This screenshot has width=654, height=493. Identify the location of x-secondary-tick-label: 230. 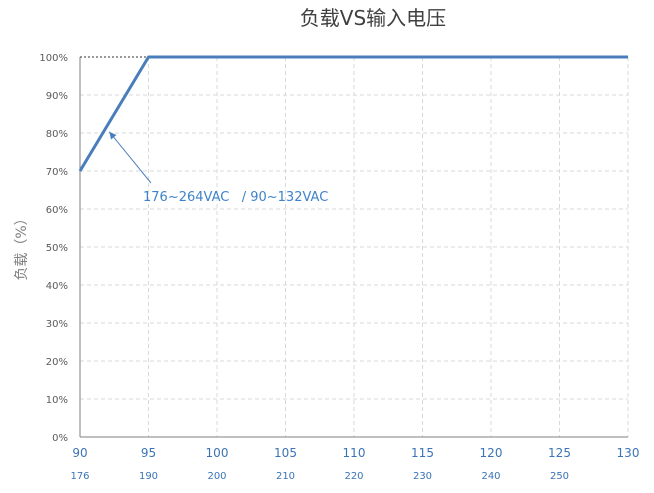
(422, 476).